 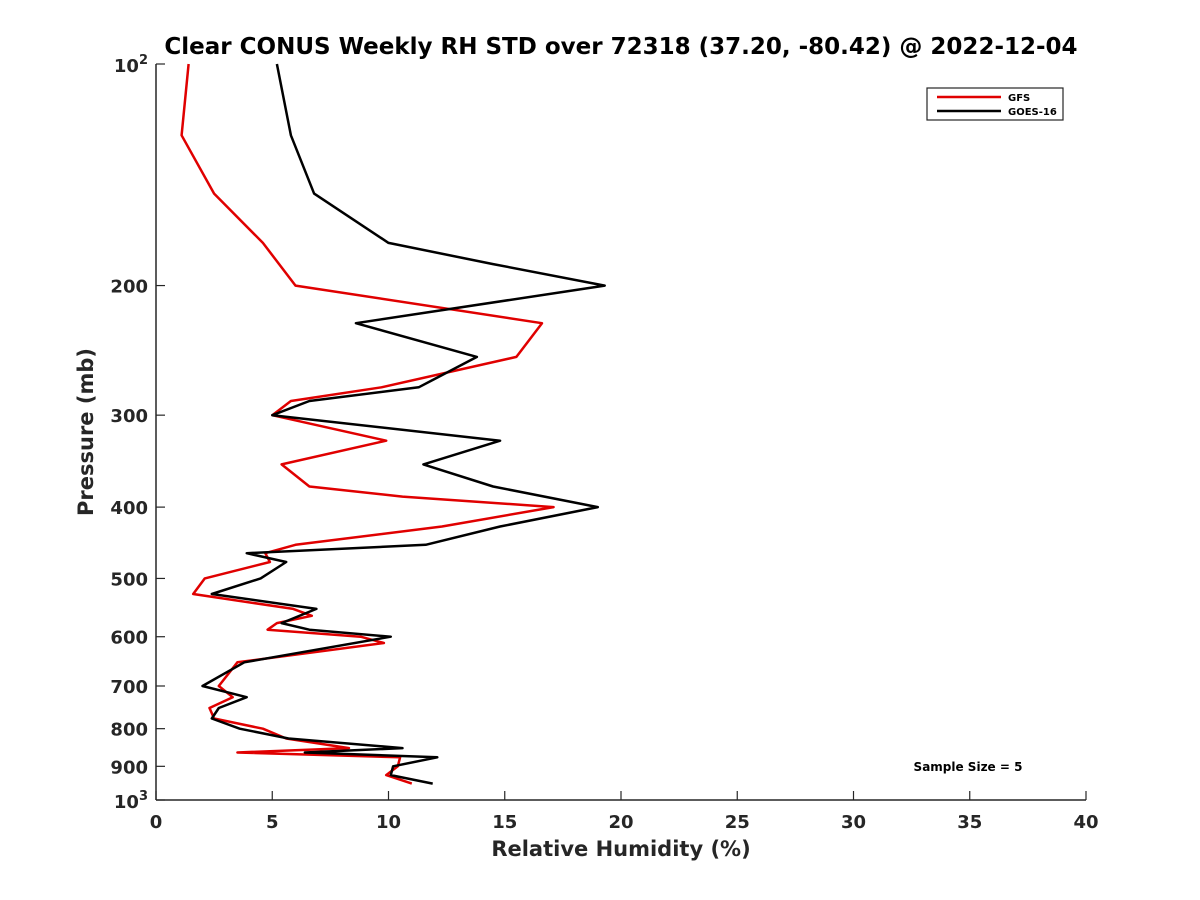 What do you see at coordinates (129, 579) in the screenshot?
I see `y-tick-label: 500` at bounding box center [129, 579].